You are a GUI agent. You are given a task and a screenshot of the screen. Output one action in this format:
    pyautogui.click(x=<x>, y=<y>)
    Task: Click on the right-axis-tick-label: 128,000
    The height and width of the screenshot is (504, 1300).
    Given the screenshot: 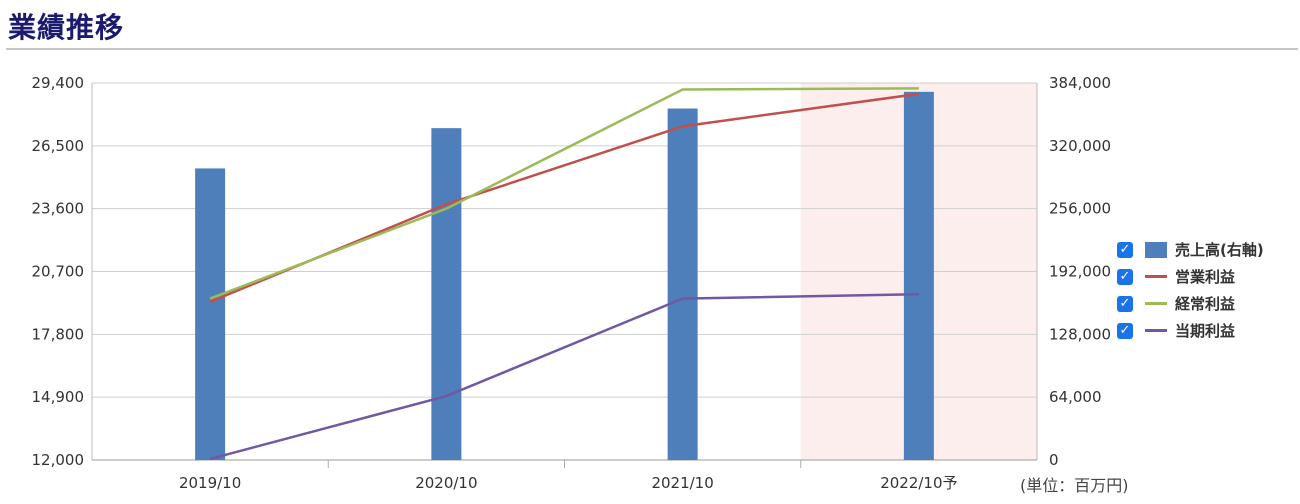 What is the action you would take?
    pyautogui.click(x=1080, y=334)
    